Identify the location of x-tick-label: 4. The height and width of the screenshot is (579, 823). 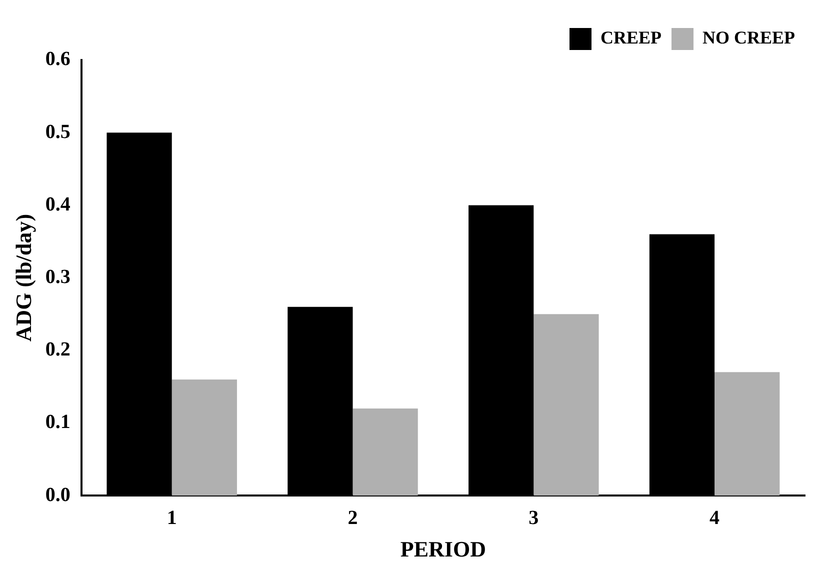
(715, 517).